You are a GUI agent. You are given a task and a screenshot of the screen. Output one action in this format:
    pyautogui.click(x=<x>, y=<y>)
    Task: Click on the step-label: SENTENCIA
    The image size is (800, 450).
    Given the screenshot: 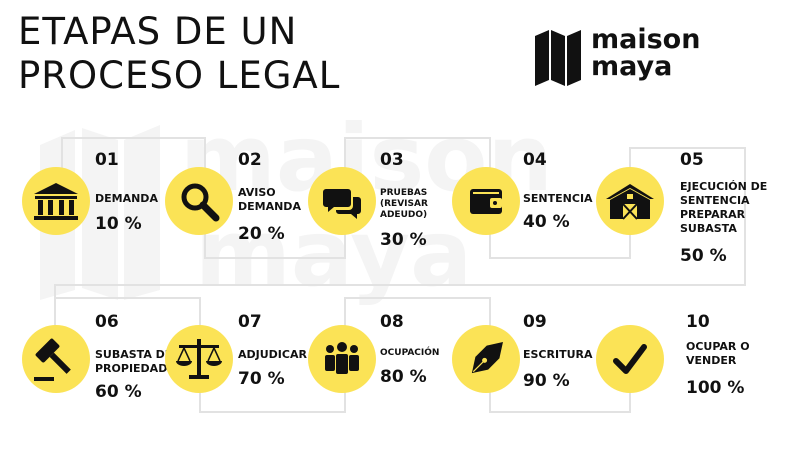 What is the action you would take?
    pyautogui.click(x=558, y=198)
    